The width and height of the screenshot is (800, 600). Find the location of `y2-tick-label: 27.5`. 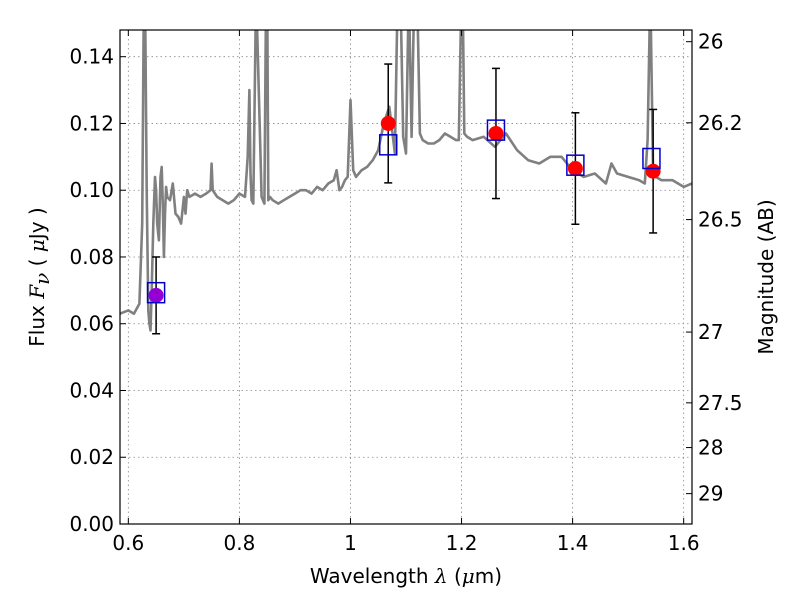

y2-tick-label: 27.5 is located at coordinates (720, 403).